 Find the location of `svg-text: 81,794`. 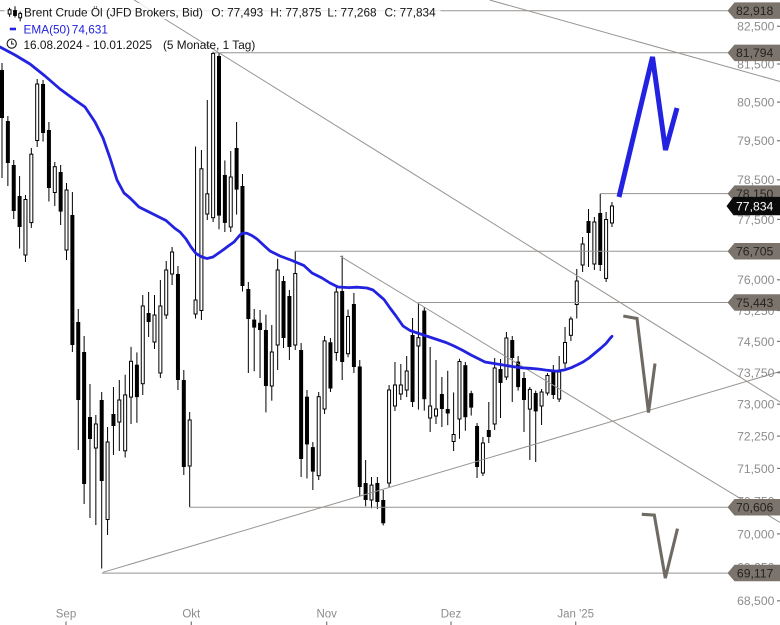

svg-text: 81,794 is located at coordinates (754, 53).